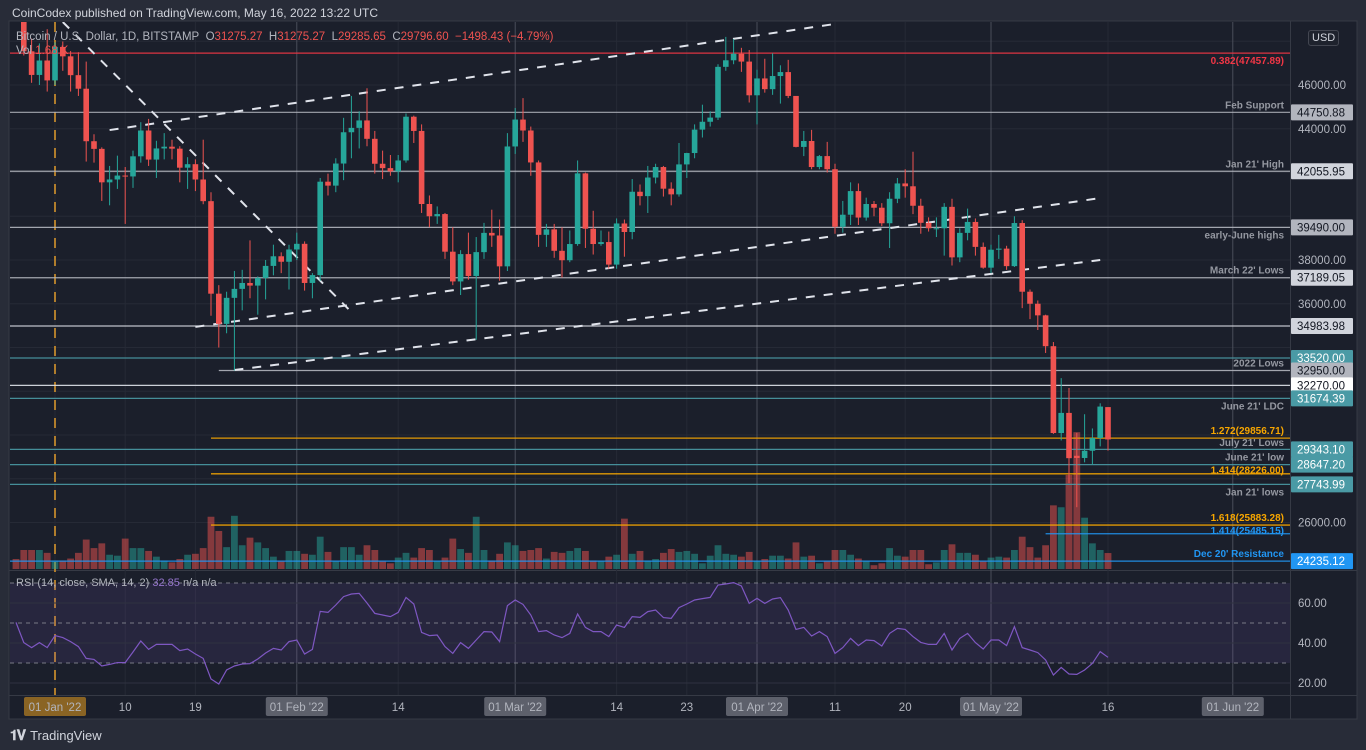 This screenshot has width=1366, height=750. Describe the element at coordinates (207, 167) in the screenshot. I see `trendline-descending-line` at that location.